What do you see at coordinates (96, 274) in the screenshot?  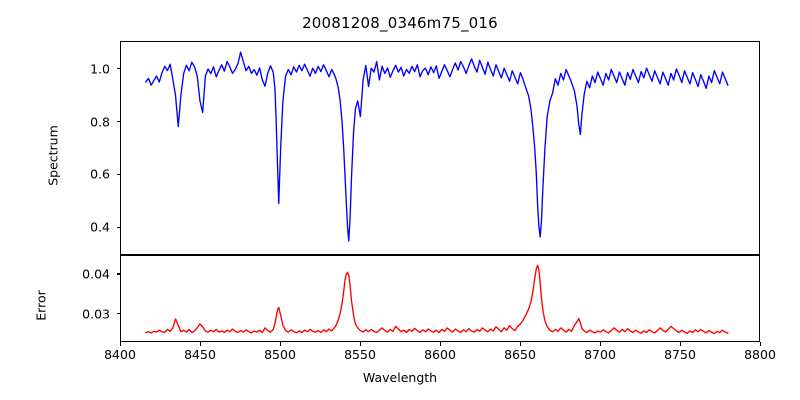 I see `error-y-tick-label: 0.04` at bounding box center [96, 274].